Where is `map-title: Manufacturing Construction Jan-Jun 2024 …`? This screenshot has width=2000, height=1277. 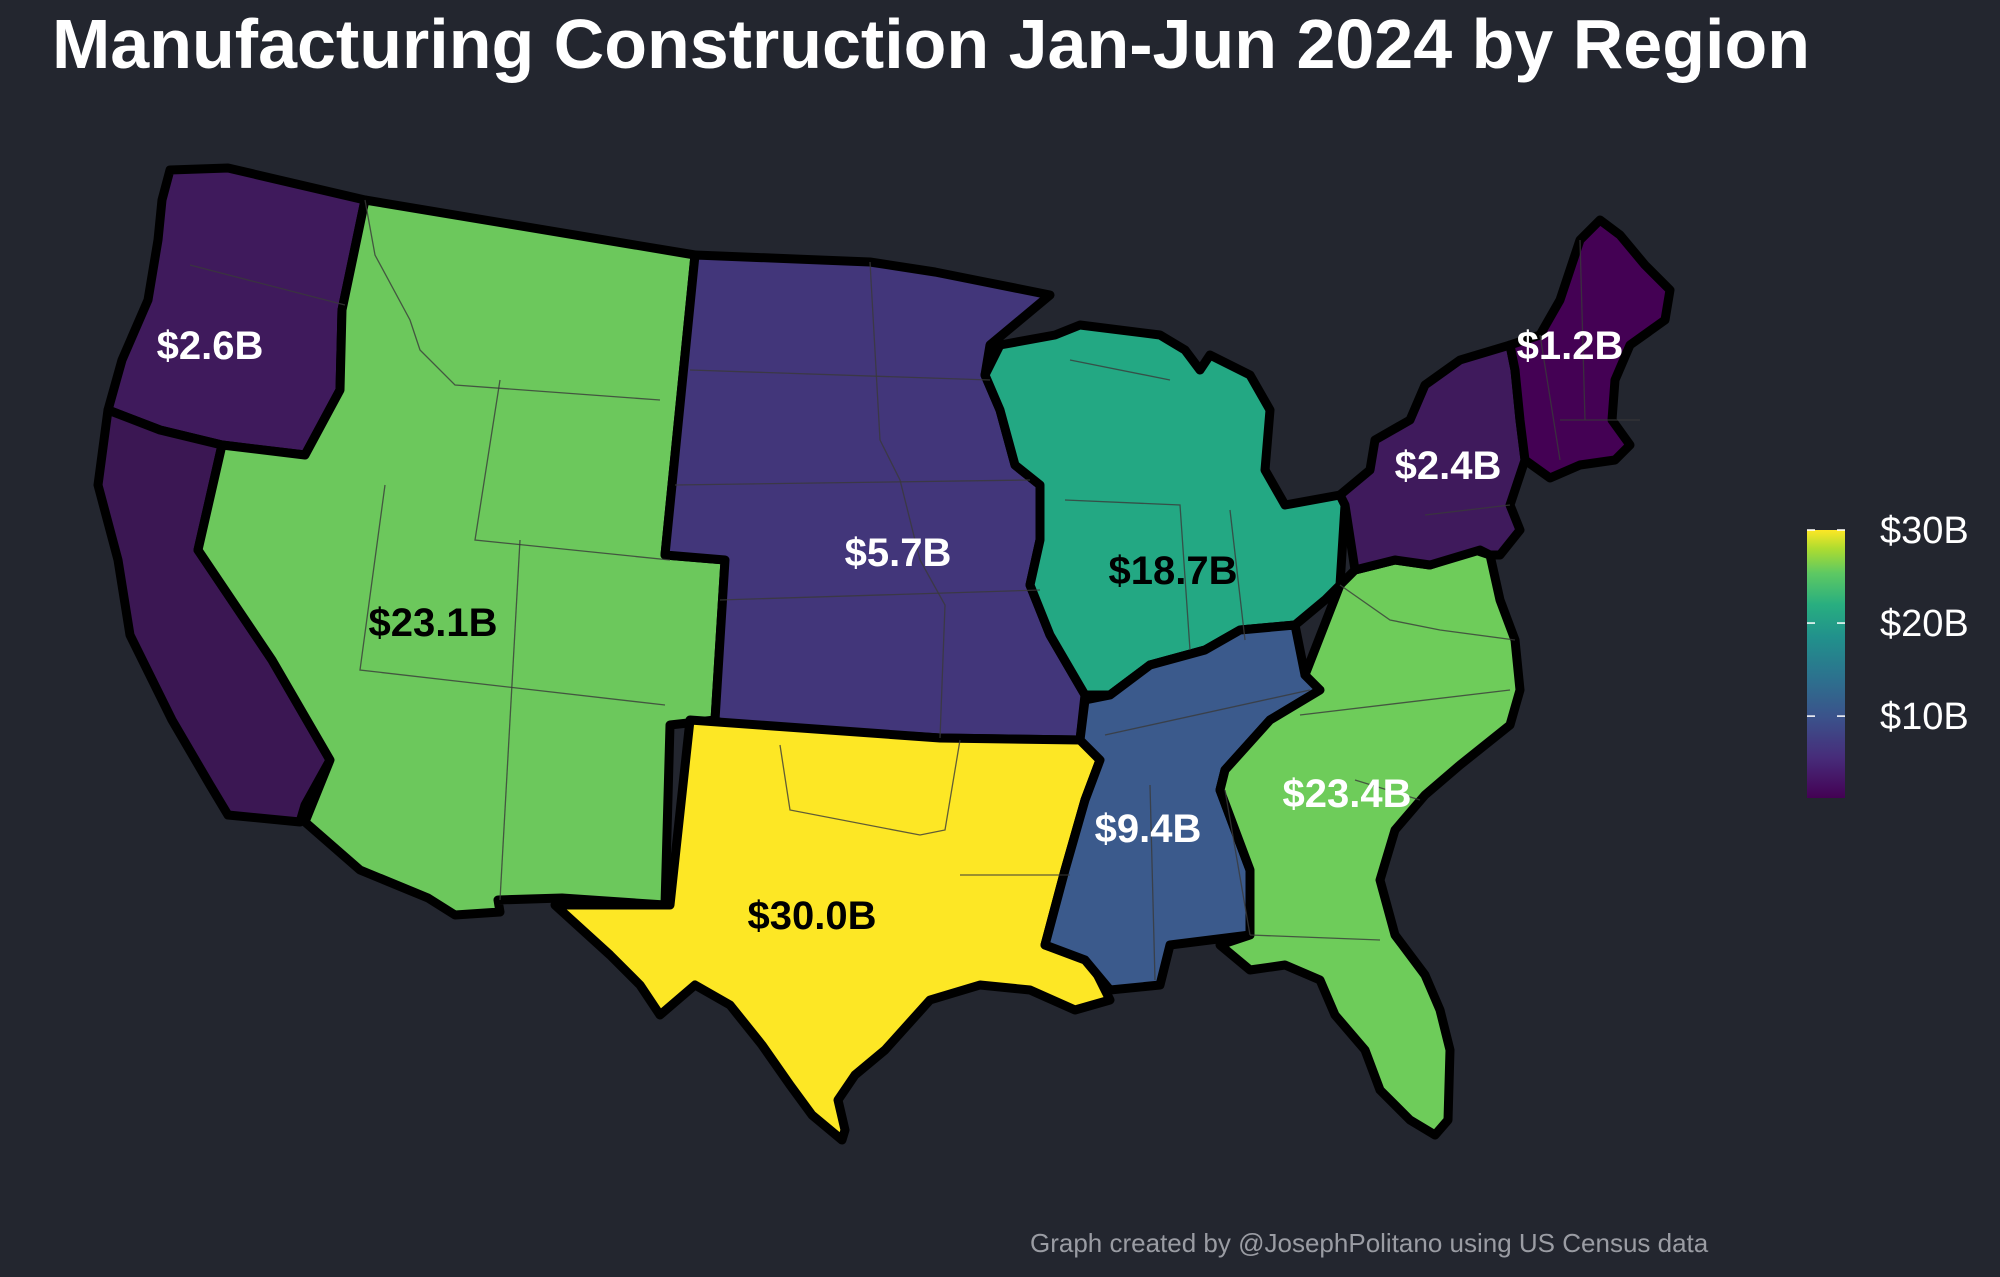 map-title: Manufacturing Construction Jan-Jun 2024 … is located at coordinates (931, 44).